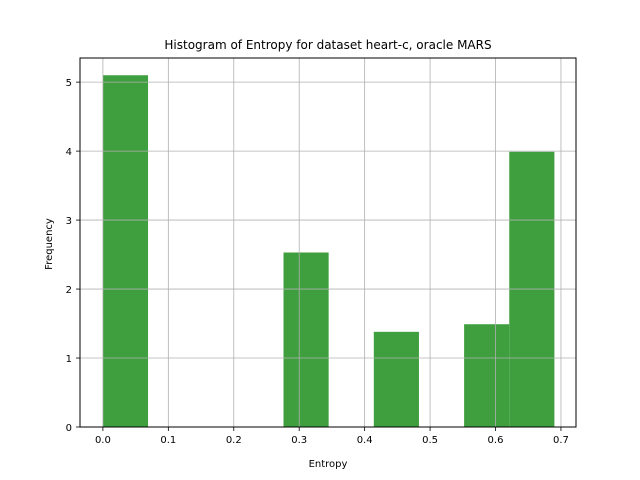 This screenshot has height=480, width=640. I want to click on x-tick-label-1: 0.1, so click(168, 440).